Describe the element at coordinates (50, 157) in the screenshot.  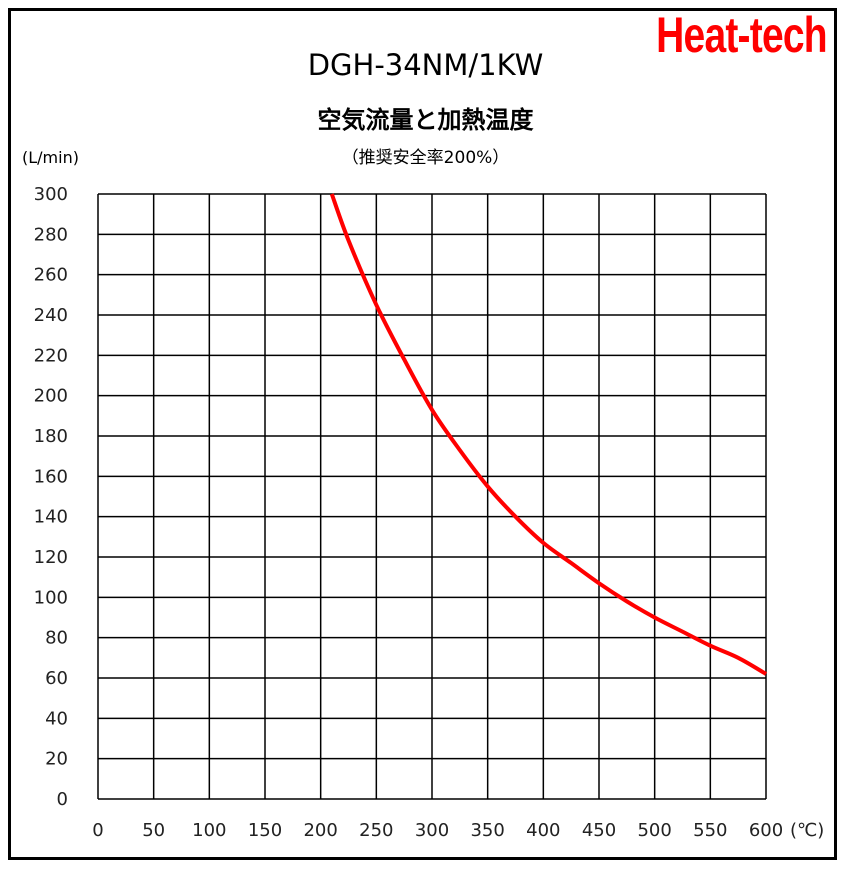
I see `y-axis-unit-label: (L/min)` at that location.